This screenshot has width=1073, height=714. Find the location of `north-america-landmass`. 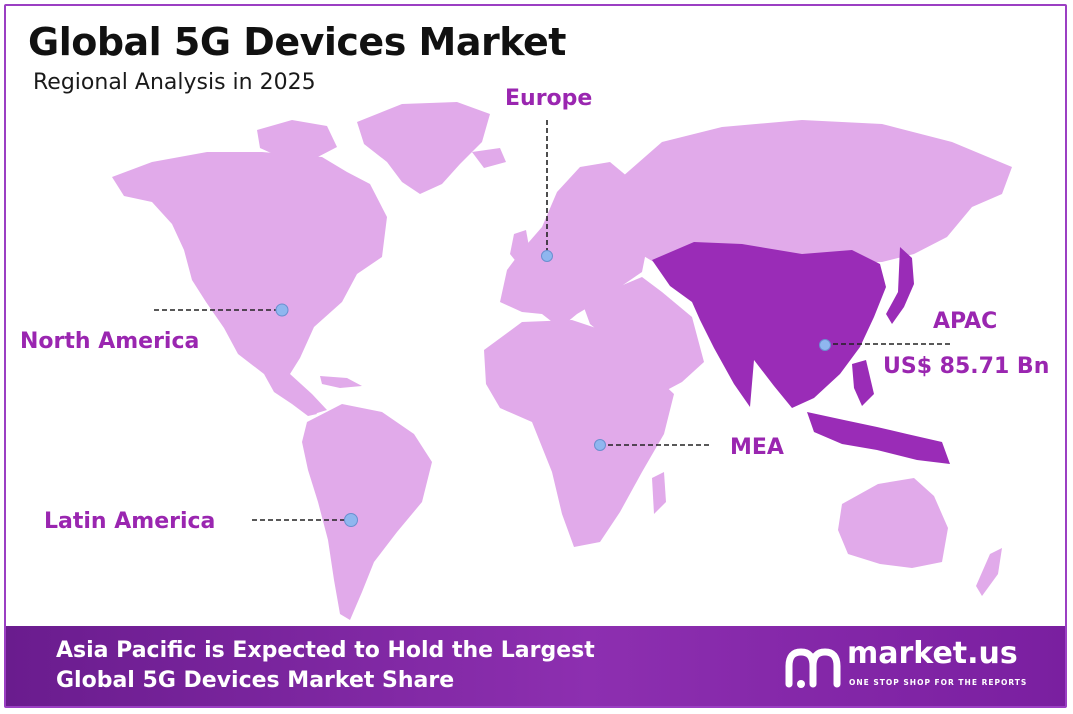

north-america-landmass is located at coordinates (249, 283).